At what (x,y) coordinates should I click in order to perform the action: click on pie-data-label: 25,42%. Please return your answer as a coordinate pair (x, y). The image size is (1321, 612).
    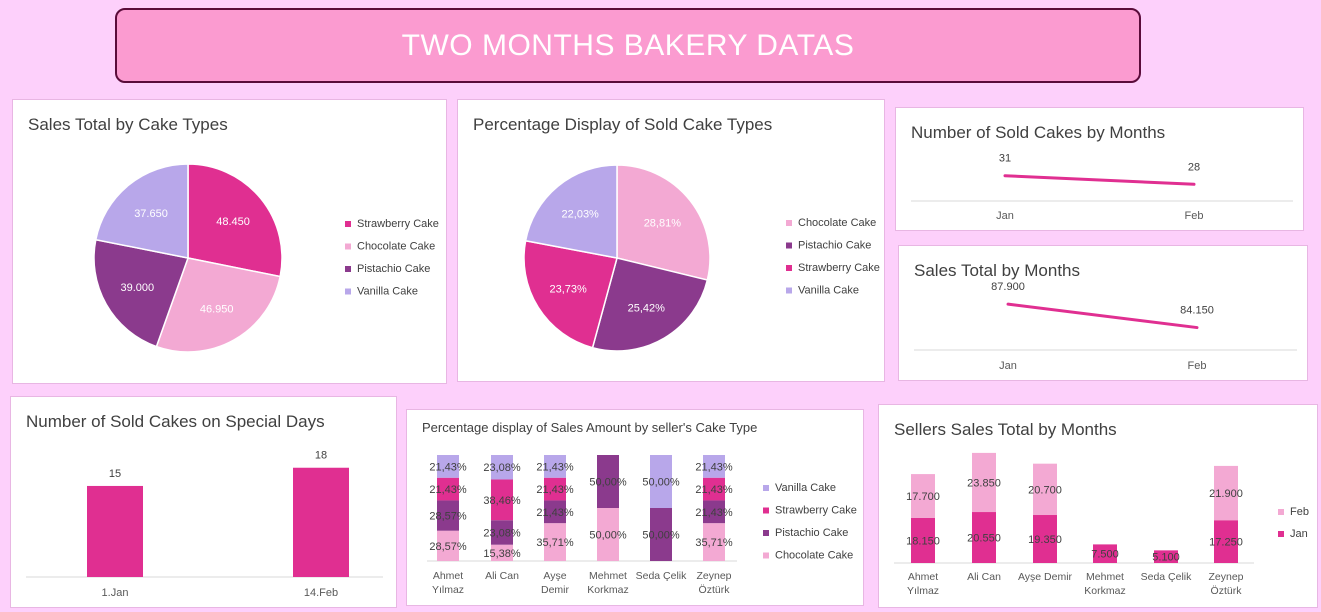
    Looking at the image, I should click on (647, 309).